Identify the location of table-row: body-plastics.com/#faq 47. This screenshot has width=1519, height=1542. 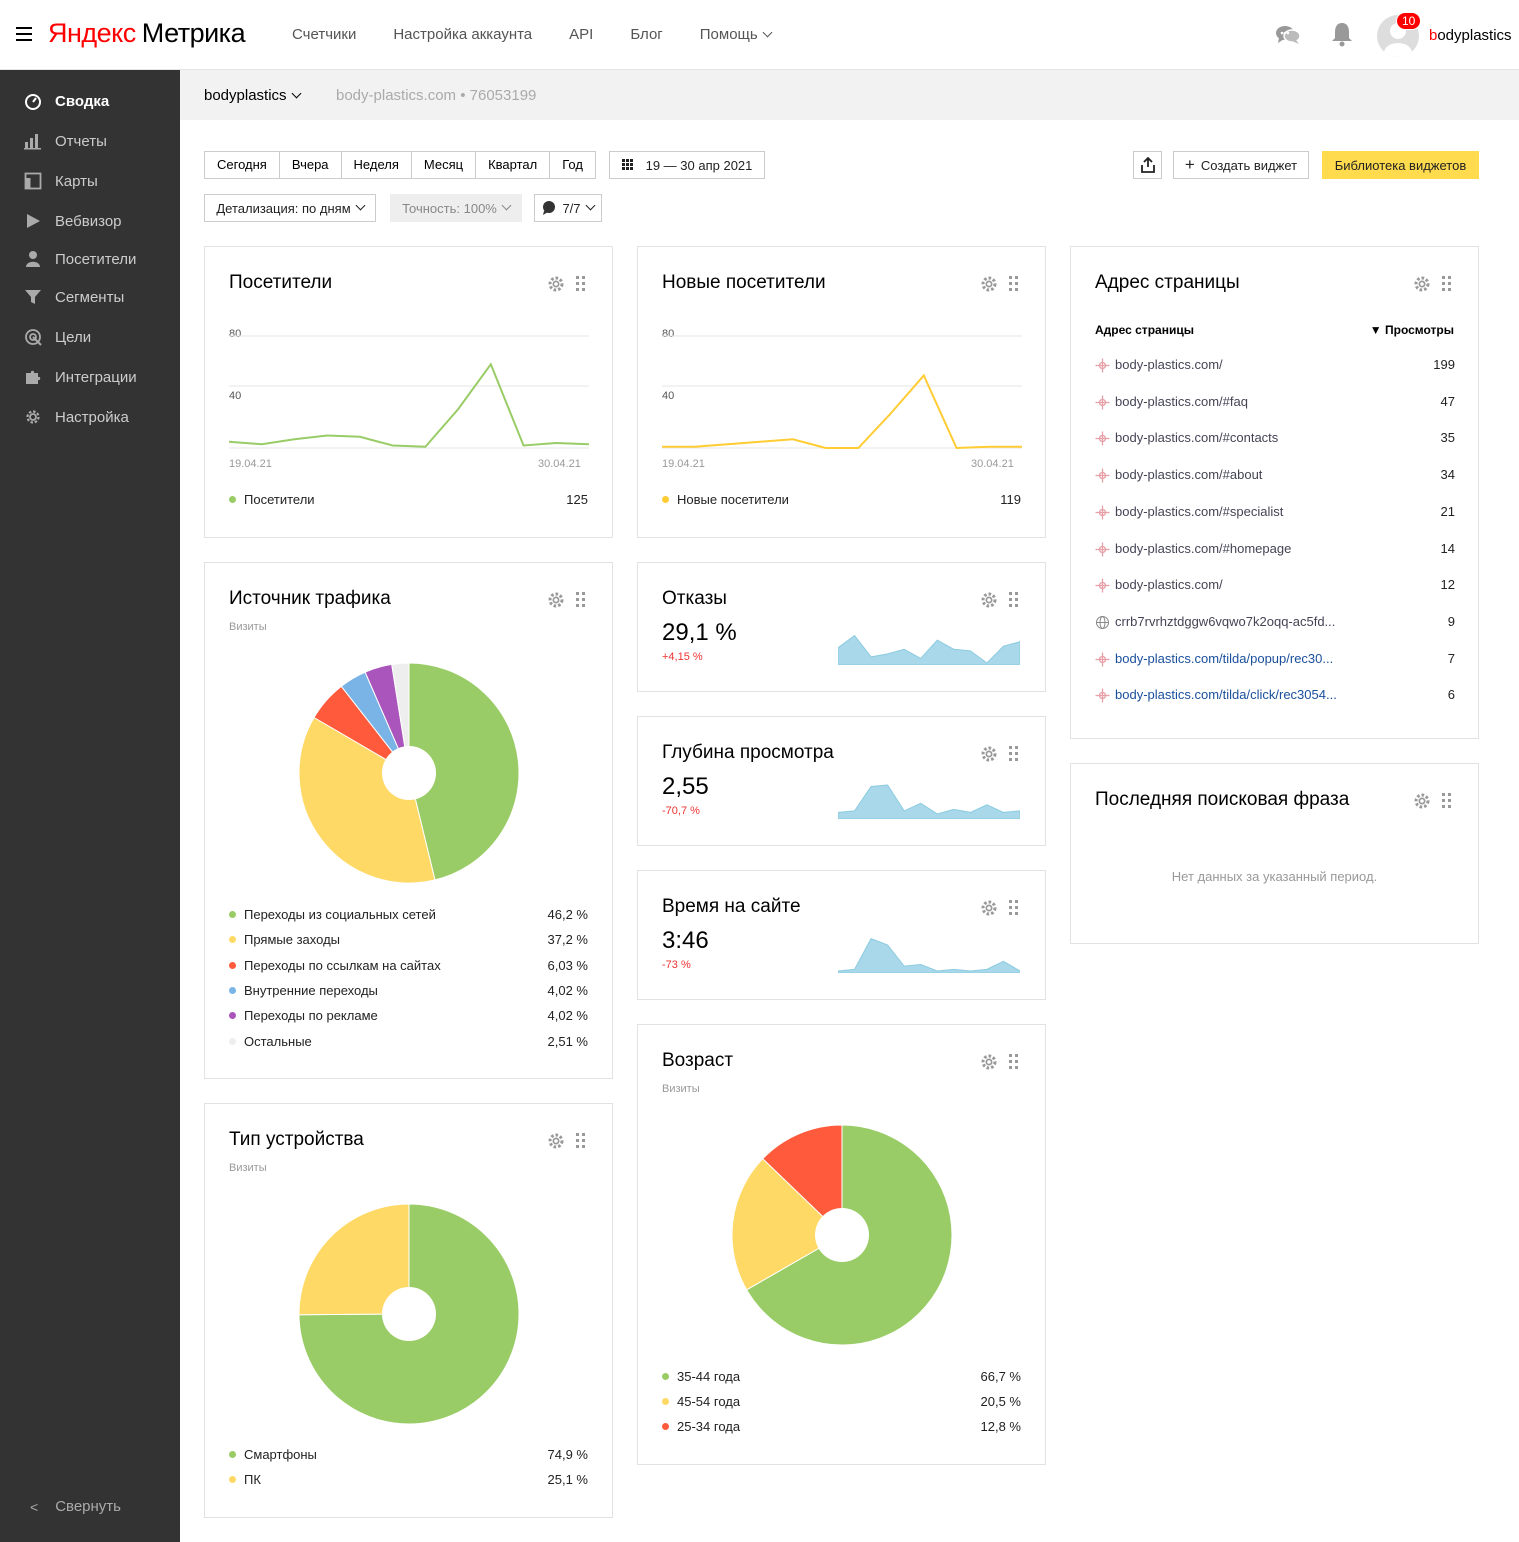
(1275, 404).